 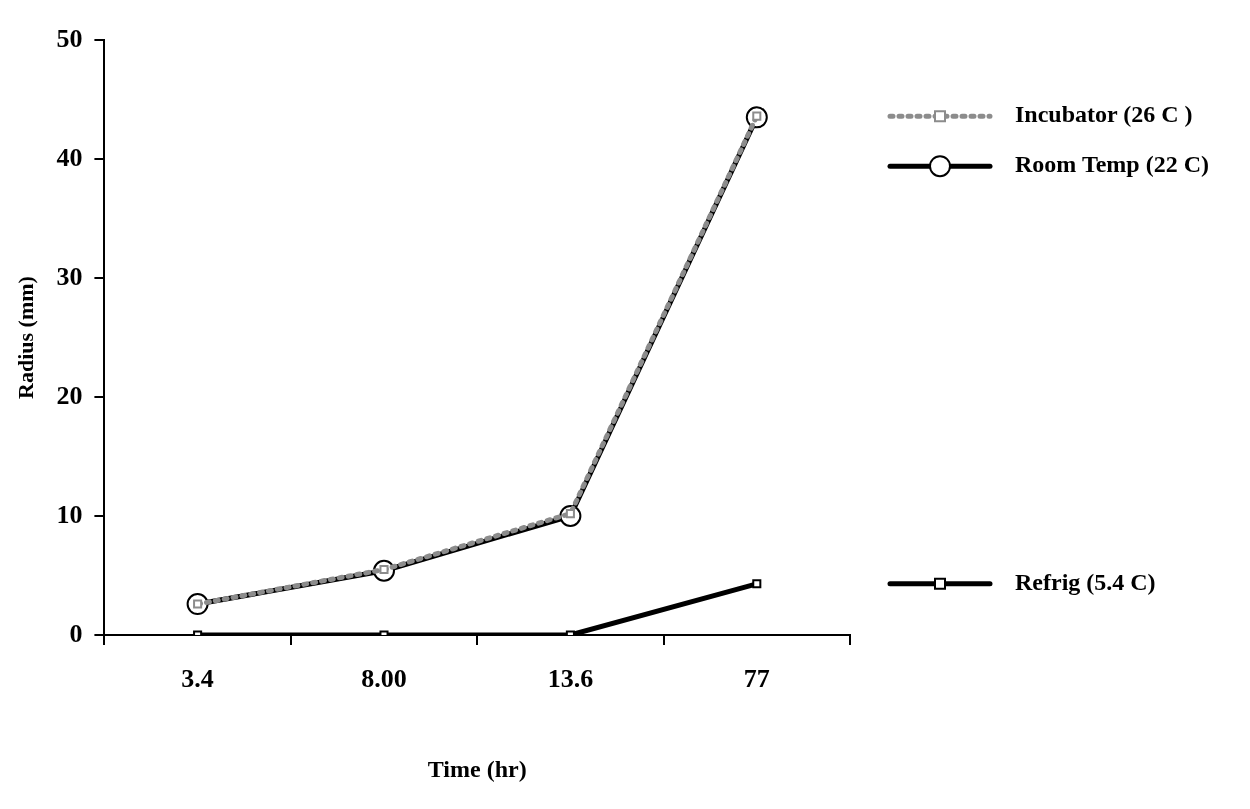 What do you see at coordinates (384, 679) in the screenshot?
I see `x-tick-label: 8.00` at bounding box center [384, 679].